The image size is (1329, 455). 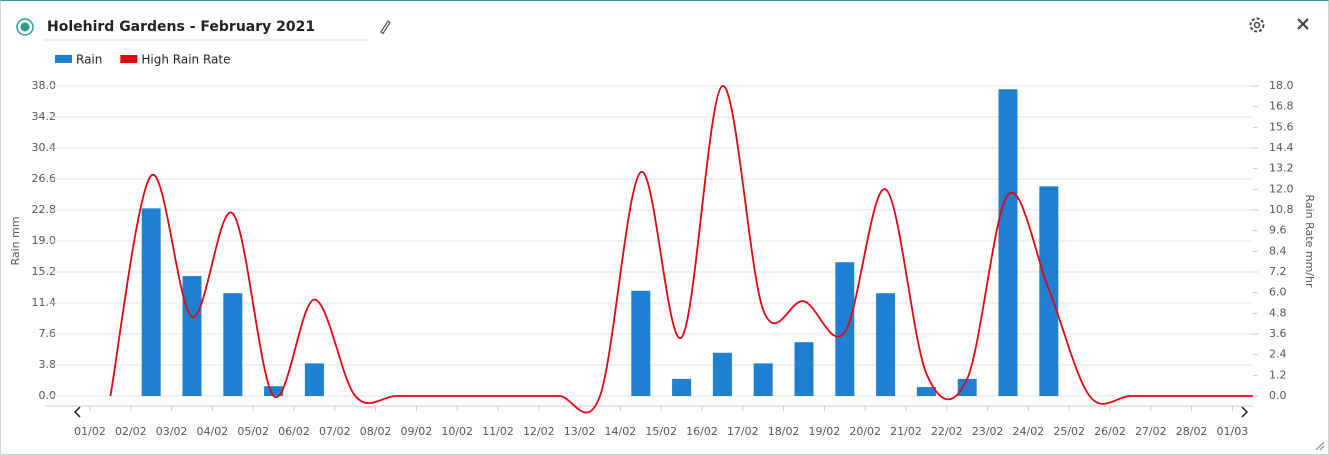 I want to click on status-dot, so click(x=25, y=27).